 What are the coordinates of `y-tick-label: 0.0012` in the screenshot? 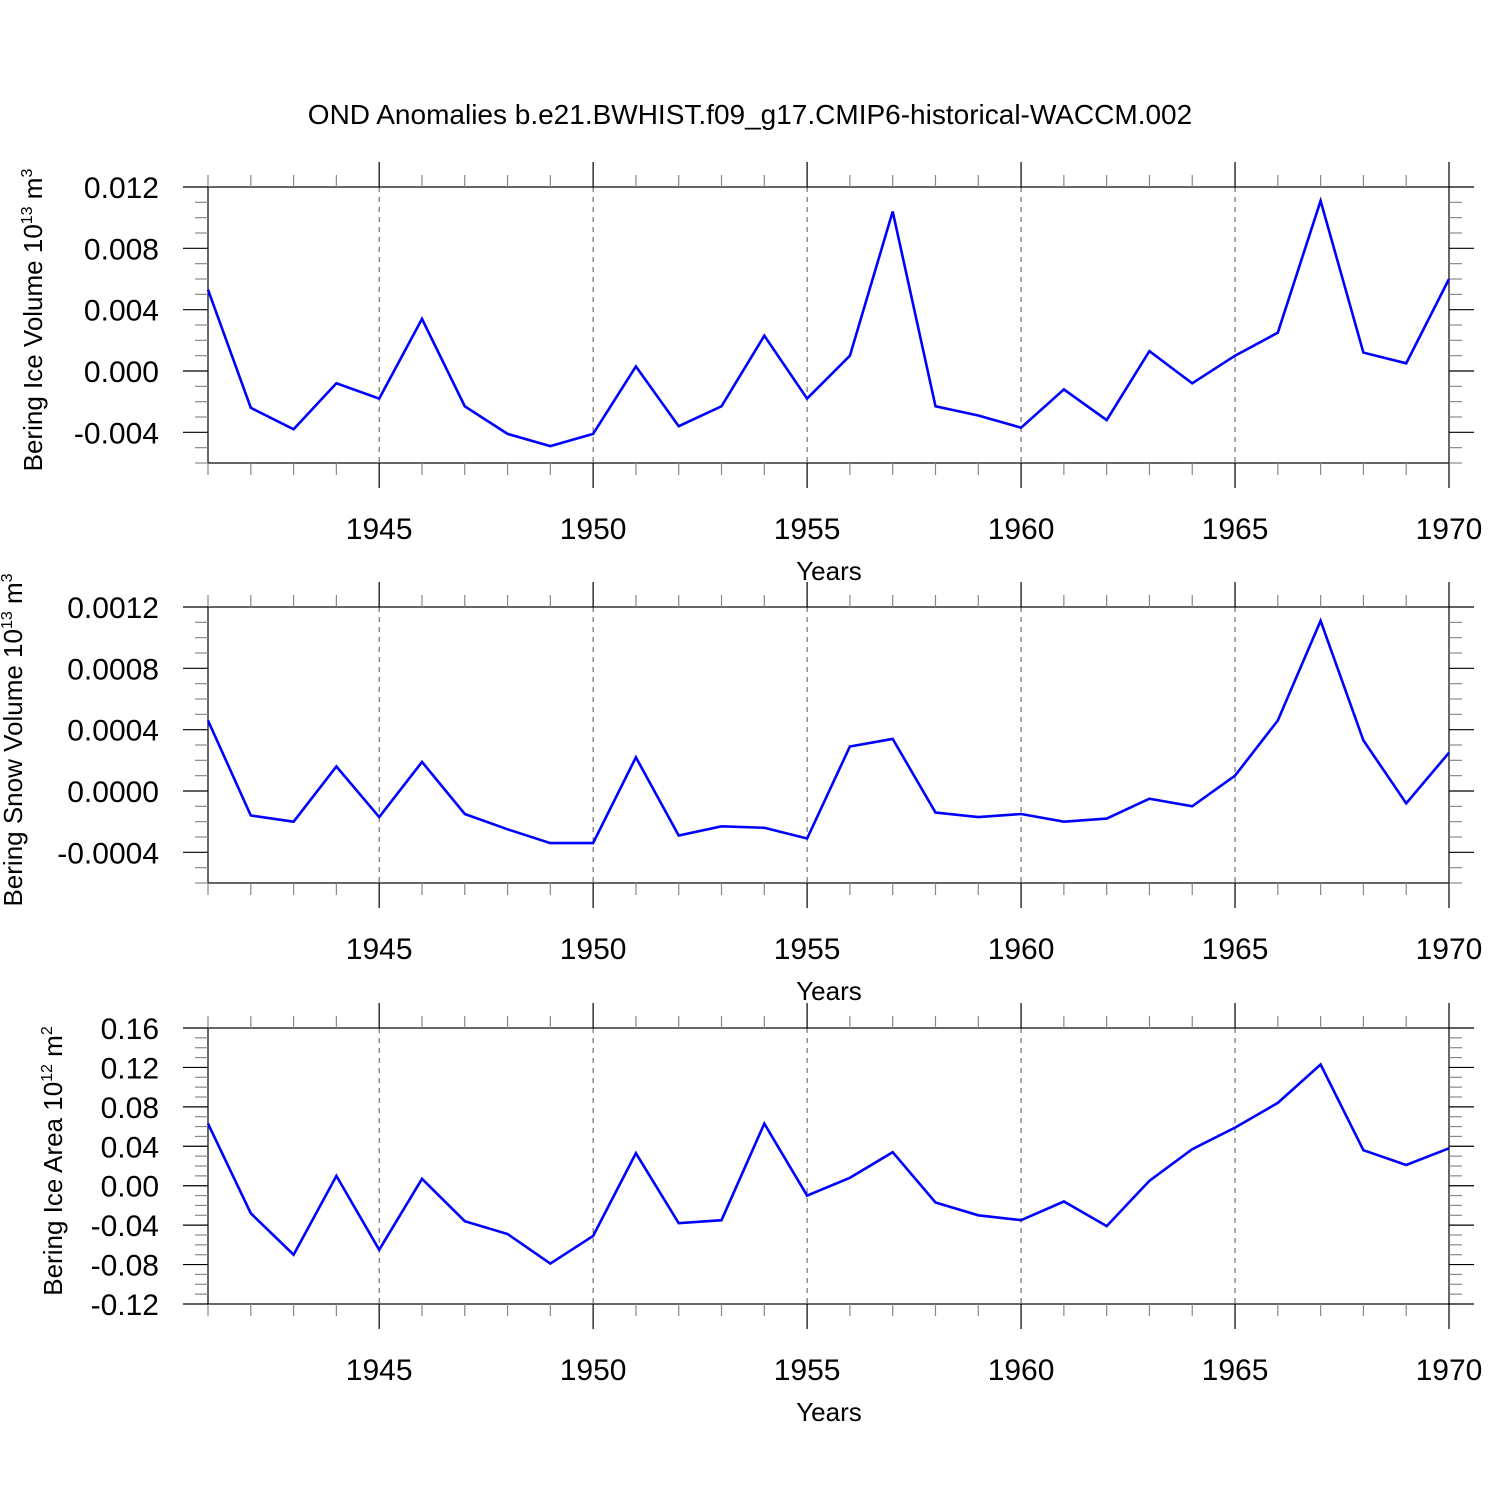 It's located at (113, 608).